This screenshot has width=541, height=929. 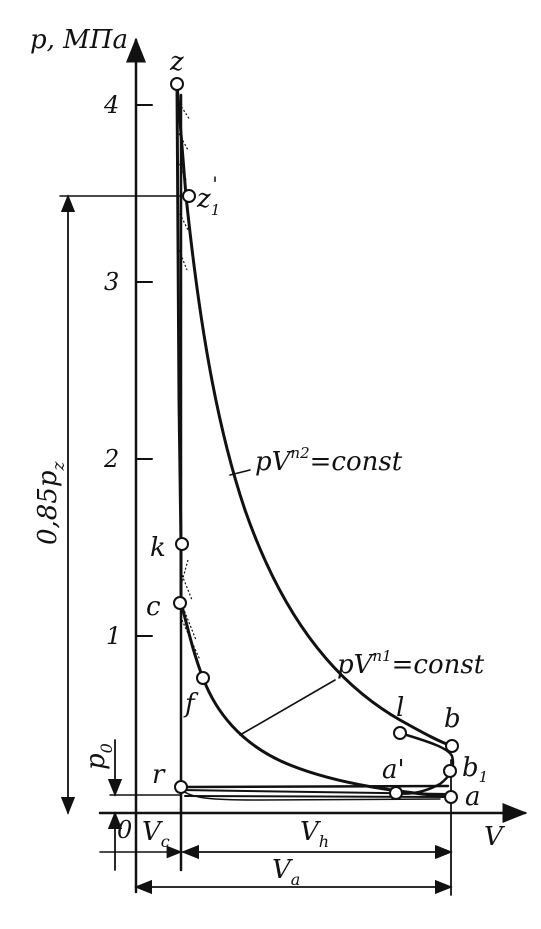 What do you see at coordinates (203, 678) in the screenshot?
I see `point-f` at bounding box center [203, 678].